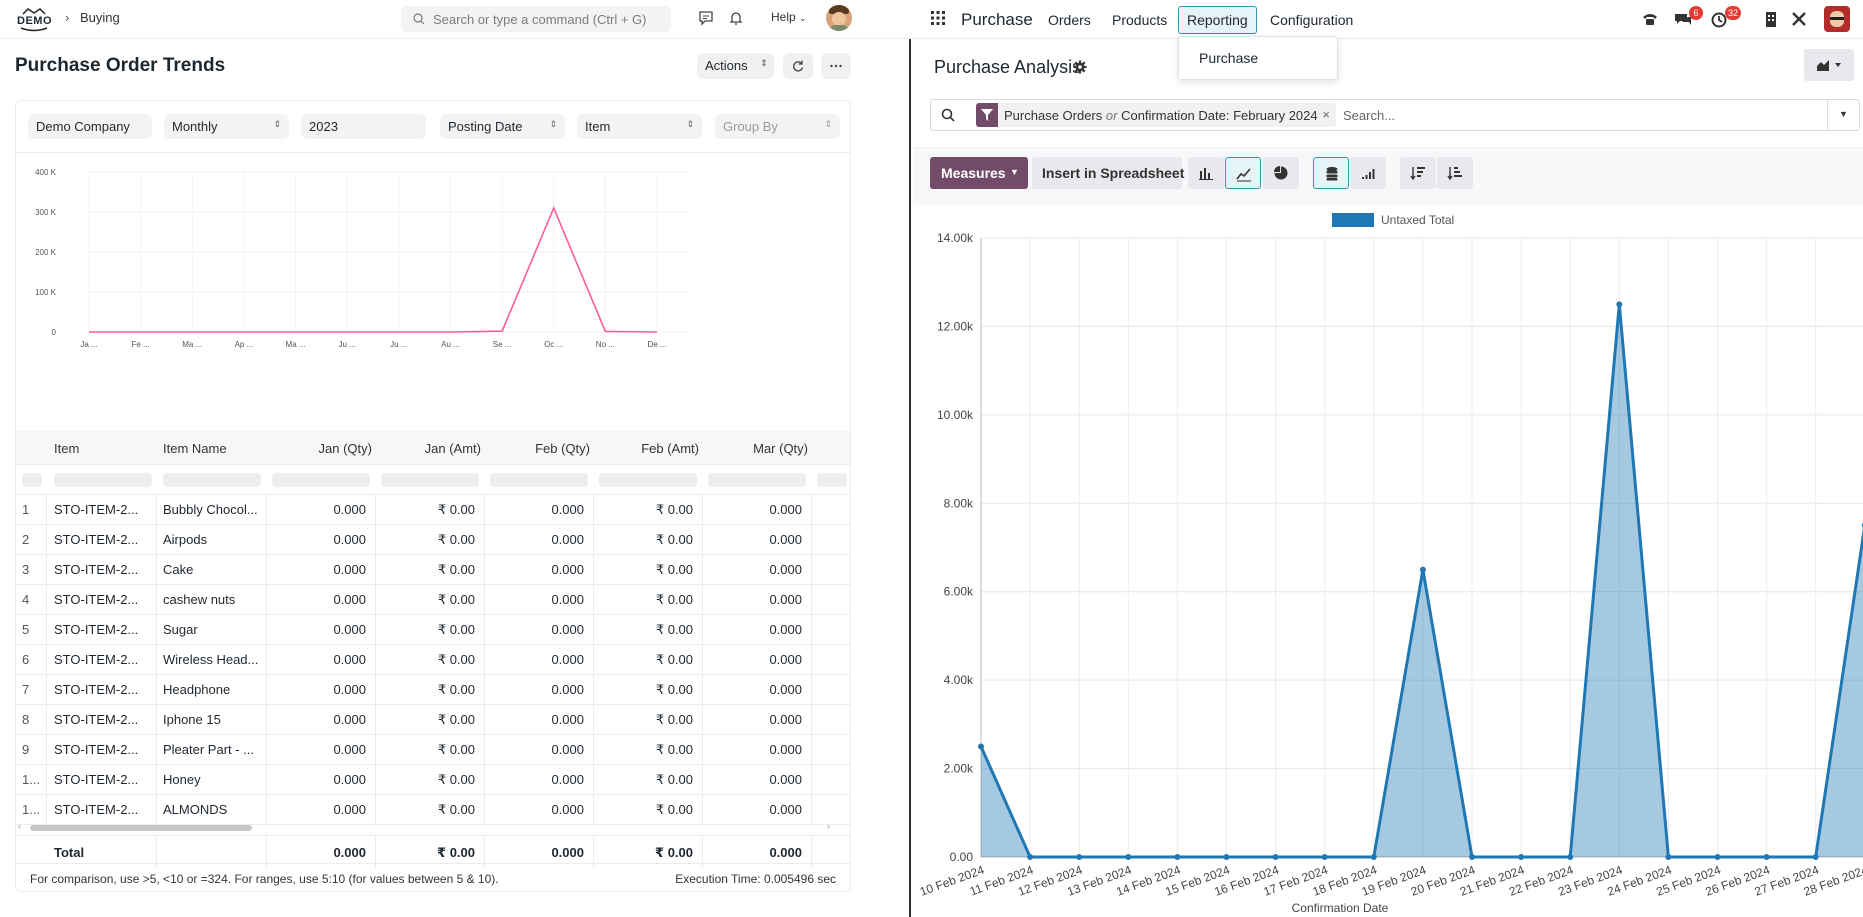 This screenshot has width=1863, height=917. What do you see at coordinates (199, 599) in the screenshot?
I see `cell-item-name: cashew nuts` at bounding box center [199, 599].